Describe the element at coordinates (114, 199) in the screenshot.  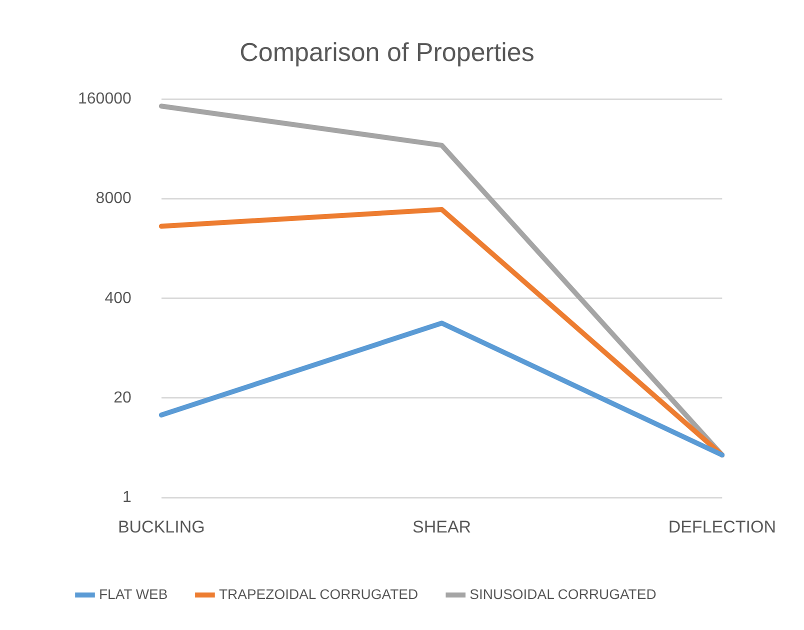
I see `y-tick-label: 8000` at that location.